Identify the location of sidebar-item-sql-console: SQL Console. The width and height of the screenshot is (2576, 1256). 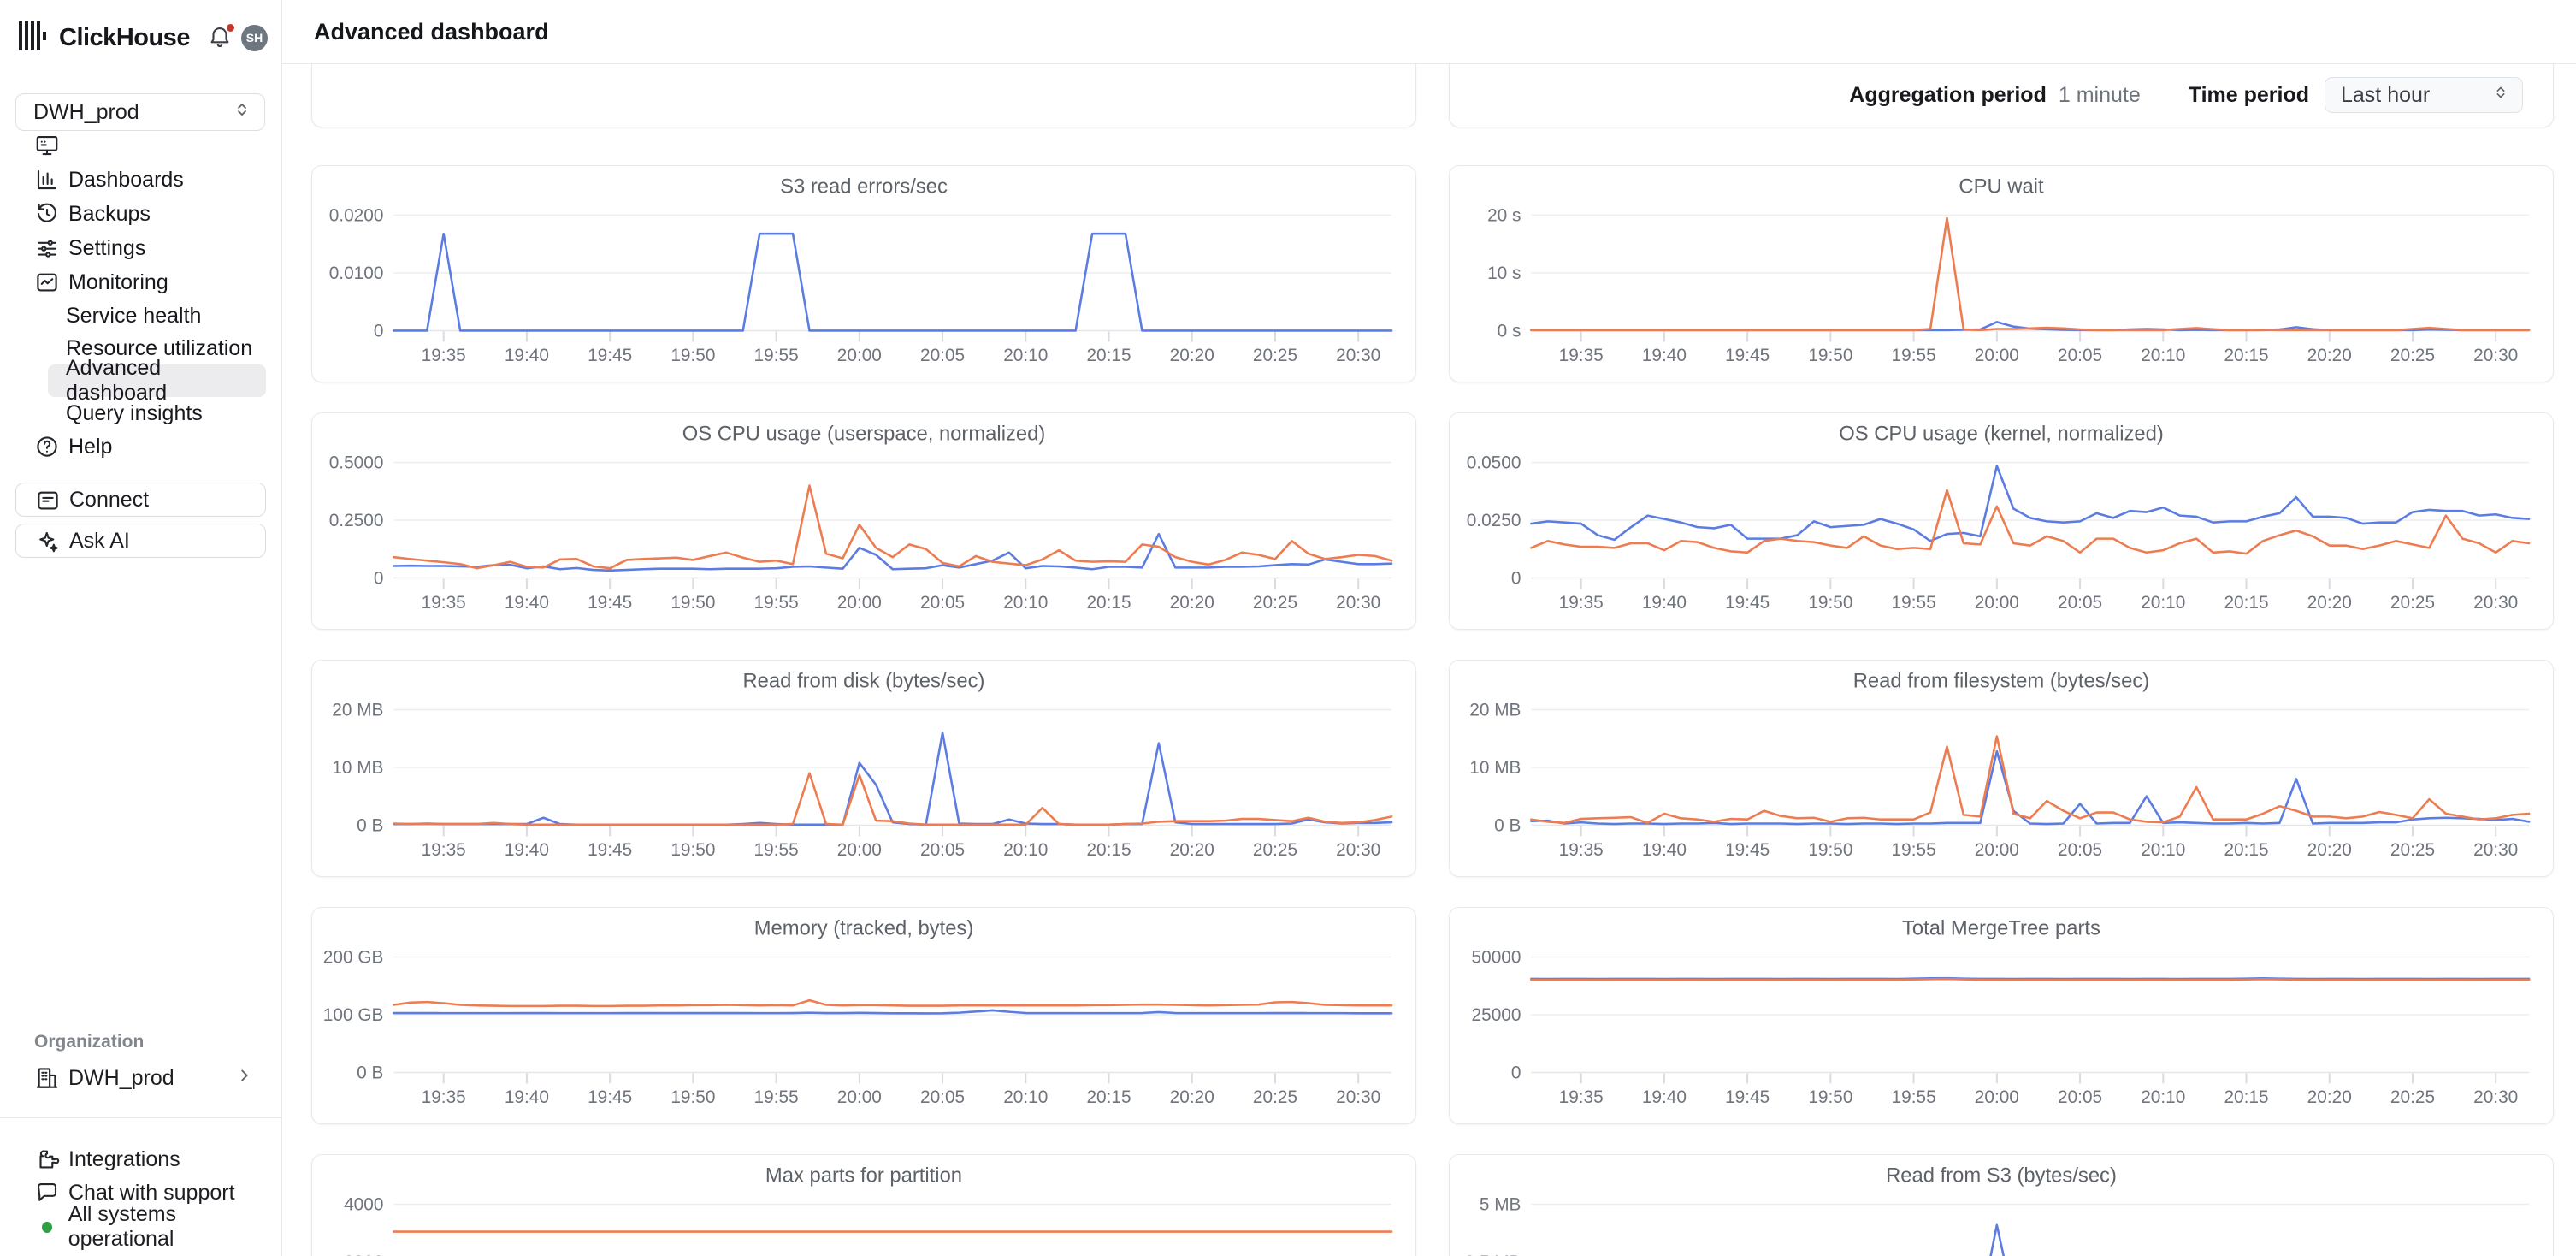
(140, 145).